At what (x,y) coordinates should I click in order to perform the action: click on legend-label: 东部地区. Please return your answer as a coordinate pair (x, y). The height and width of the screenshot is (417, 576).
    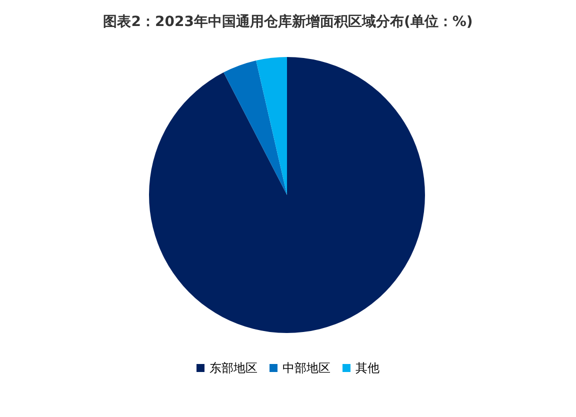
    Looking at the image, I should click on (234, 368).